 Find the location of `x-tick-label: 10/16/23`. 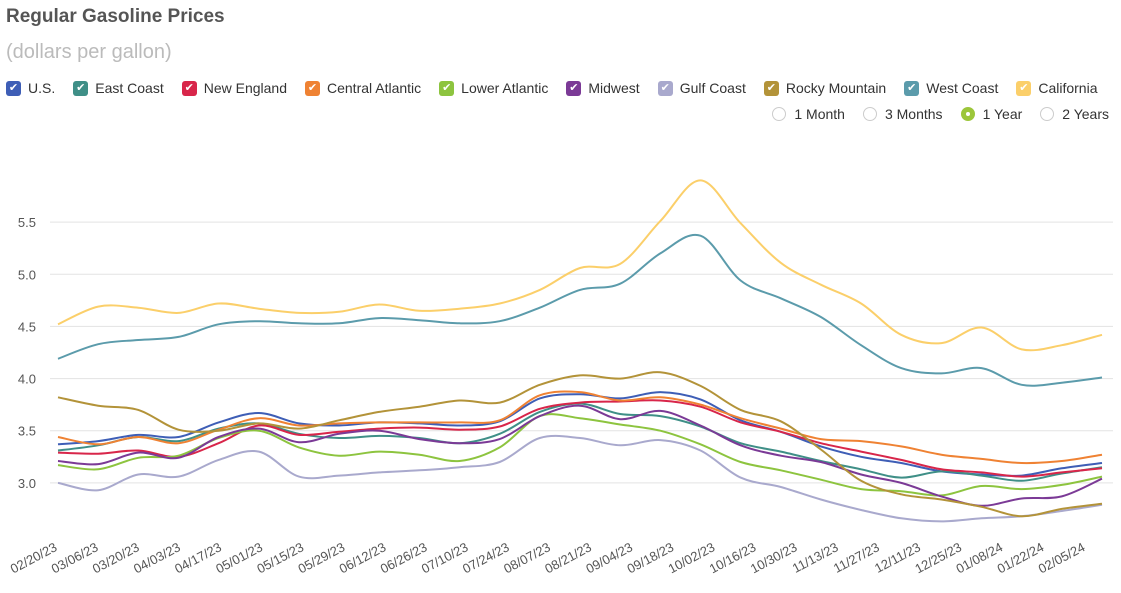

x-tick-label: 10/16/23 is located at coordinates (733, 557).